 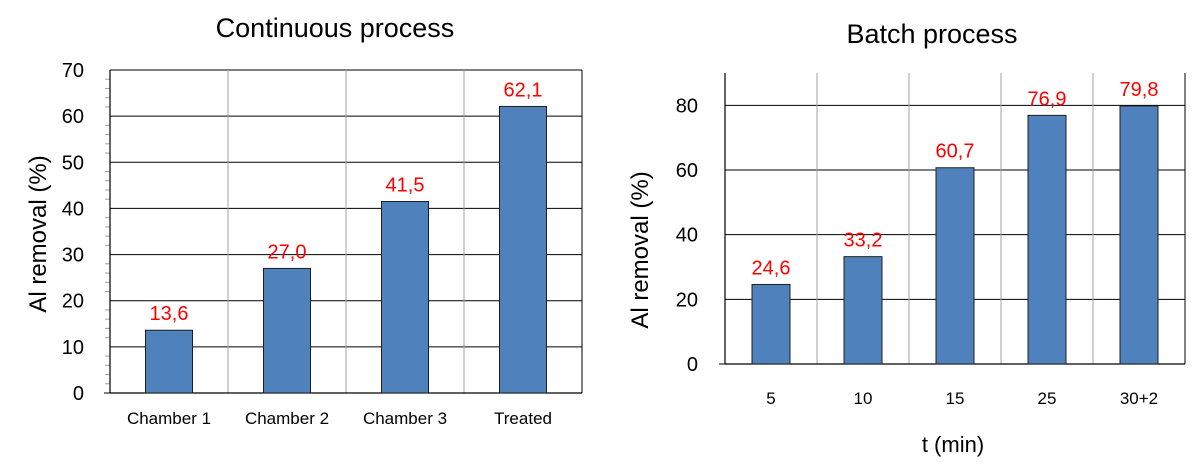 What do you see at coordinates (931, 34) in the screenshot?
I see `chart-title: Batch process` at bounding box center [931, 34].